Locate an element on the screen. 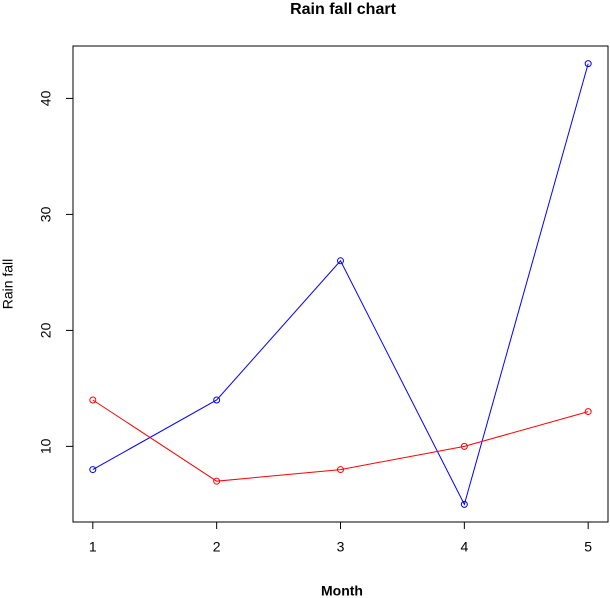  x-axis-label: Month is located at coordinates (342, 590).